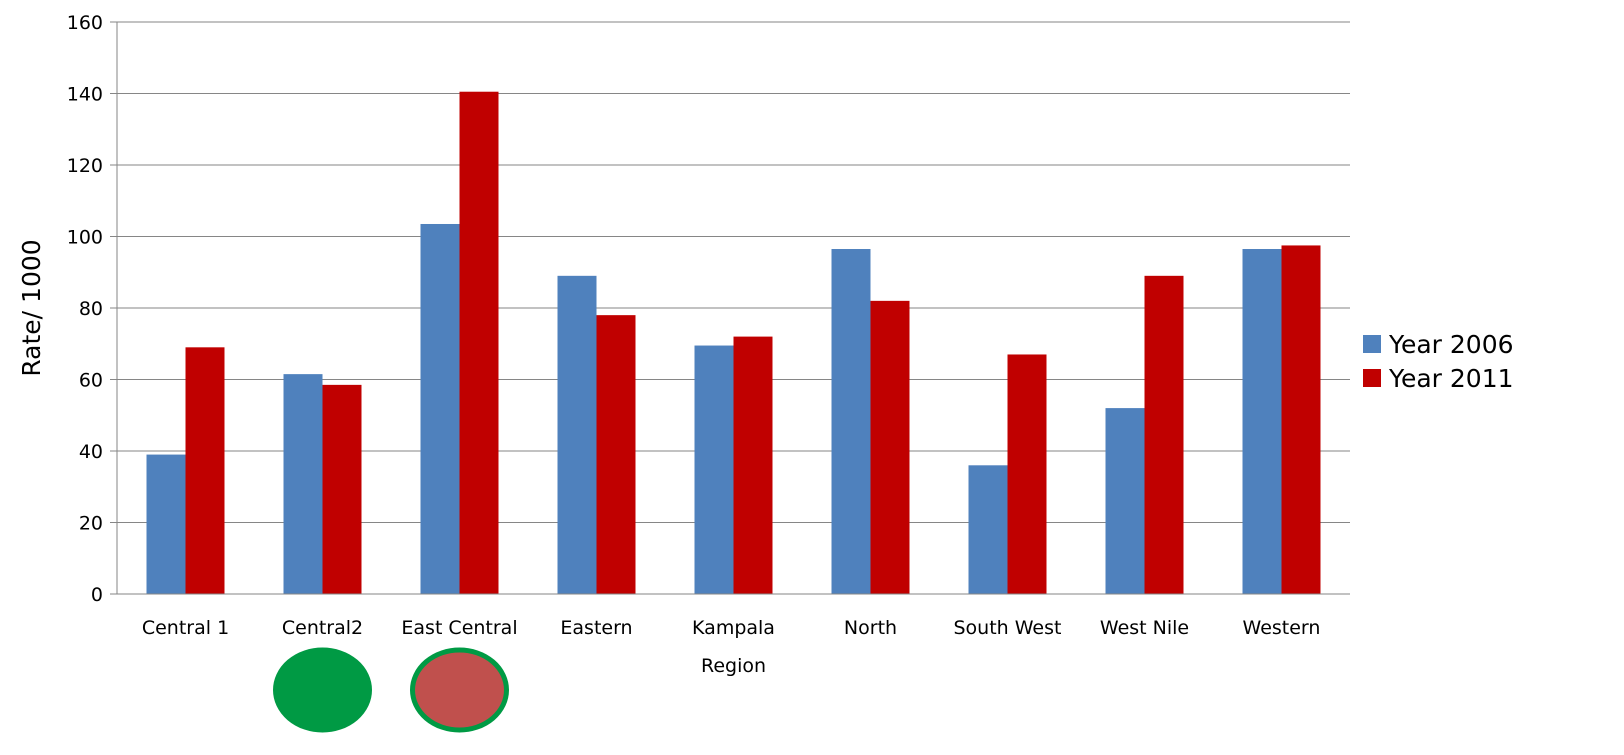 Image resolution: width=1624 pixels, height=755 pixels. I want to click on x-axis-title: Region, so click(733, 666).